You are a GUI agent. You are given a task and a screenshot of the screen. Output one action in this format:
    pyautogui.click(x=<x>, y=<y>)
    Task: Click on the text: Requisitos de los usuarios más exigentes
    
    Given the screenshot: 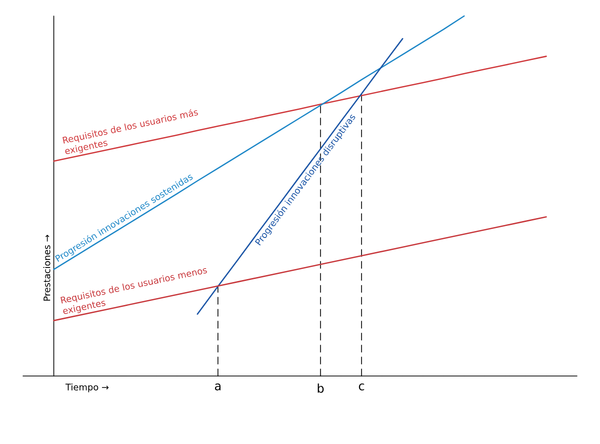 What is the action you would take?
    pyautogui.click(x=130, y=131)
    